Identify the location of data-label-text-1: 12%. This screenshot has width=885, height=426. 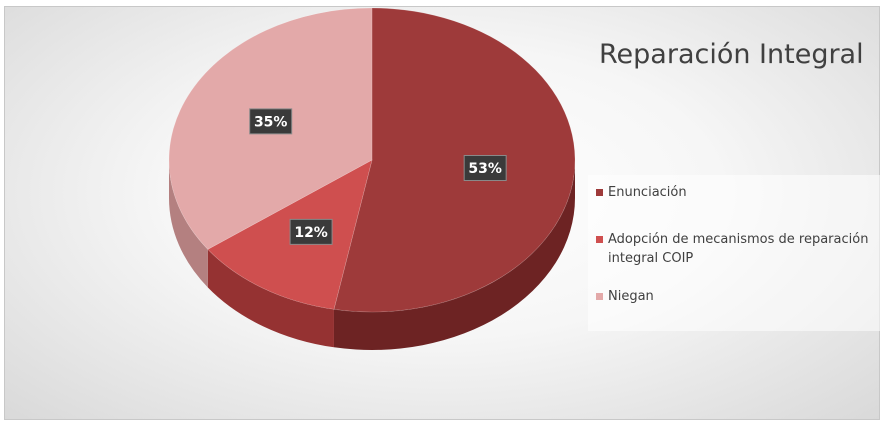
(311, 233).